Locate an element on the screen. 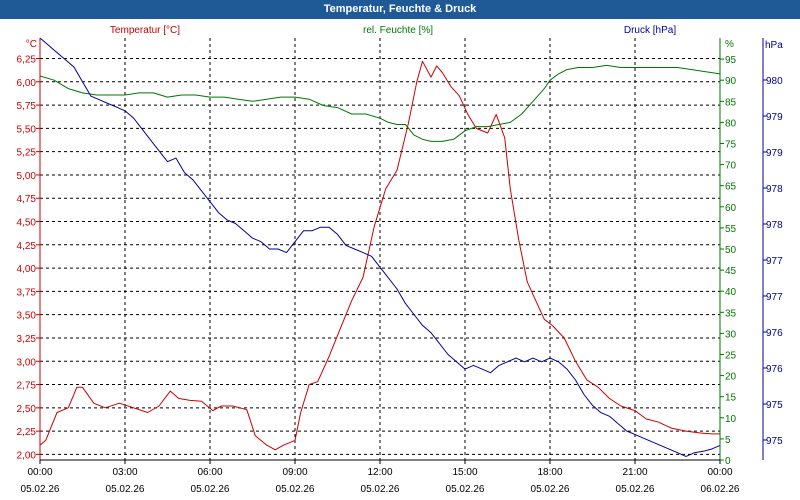 Image resolution: width=800 pixels, height=500 pixels. window-title: Temperatur, Feuchte & Druck is located at coordinates (400, 9).